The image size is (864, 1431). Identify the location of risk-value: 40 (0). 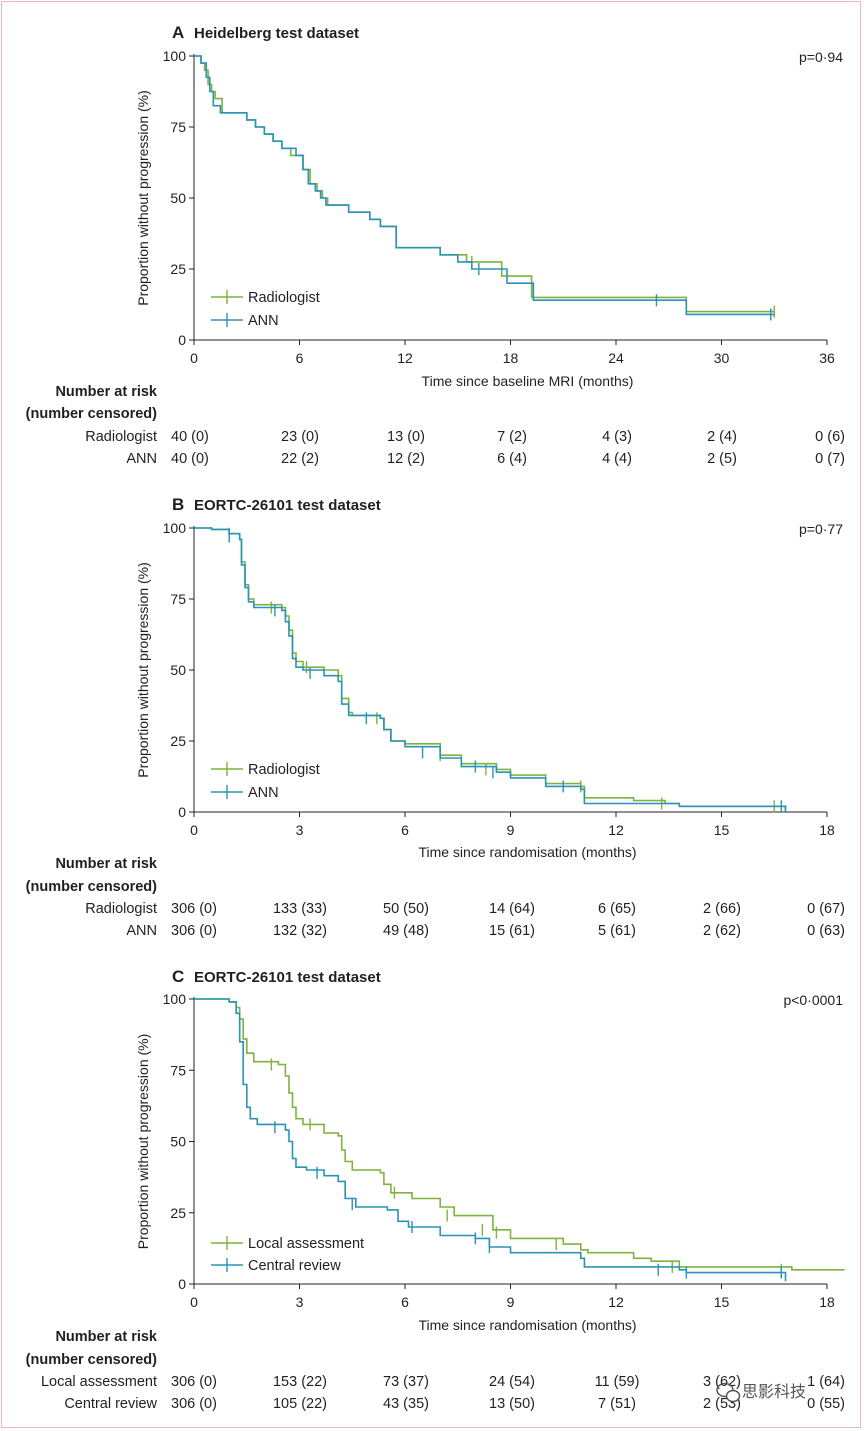
(190, 437).